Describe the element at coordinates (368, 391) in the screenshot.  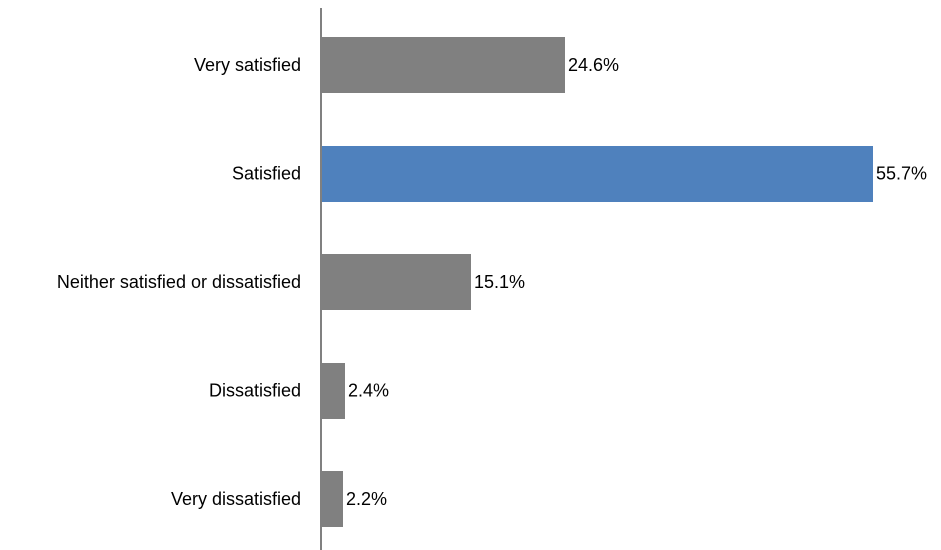
I see `value-label-dissatisfied: 2.4%` at that location.